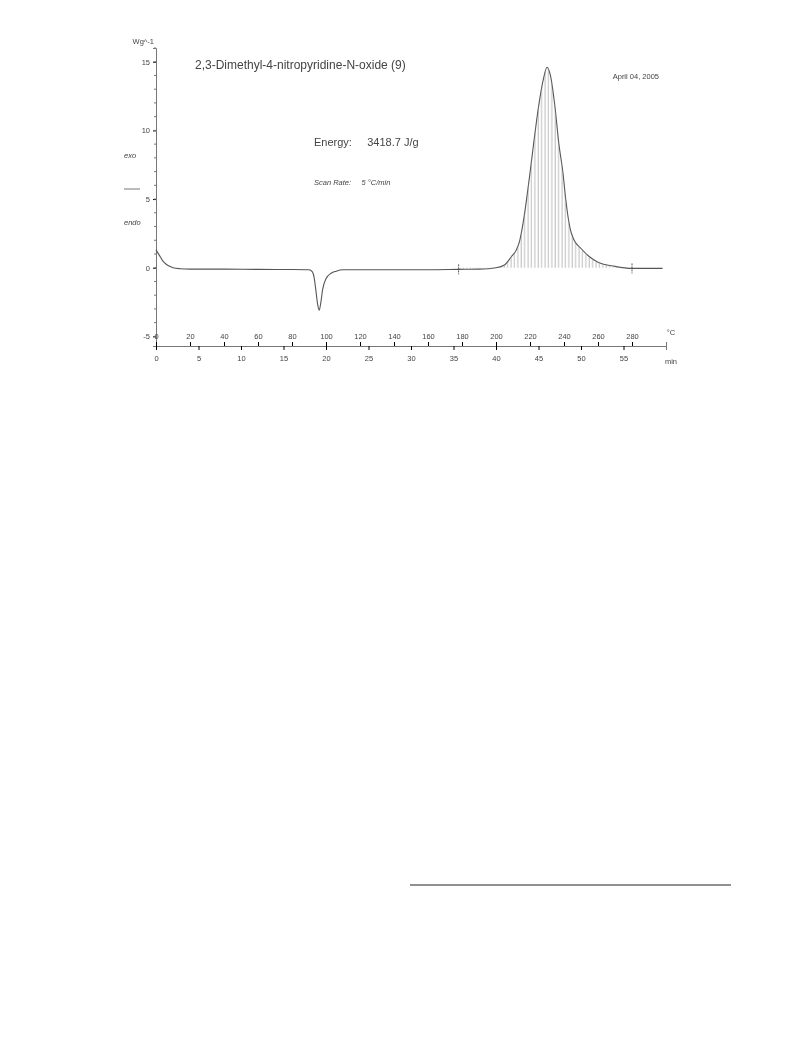  I want to click on text: 2,3-Dimethyl-4-nitropyridine-N-oxide (9), so click(300, 65).